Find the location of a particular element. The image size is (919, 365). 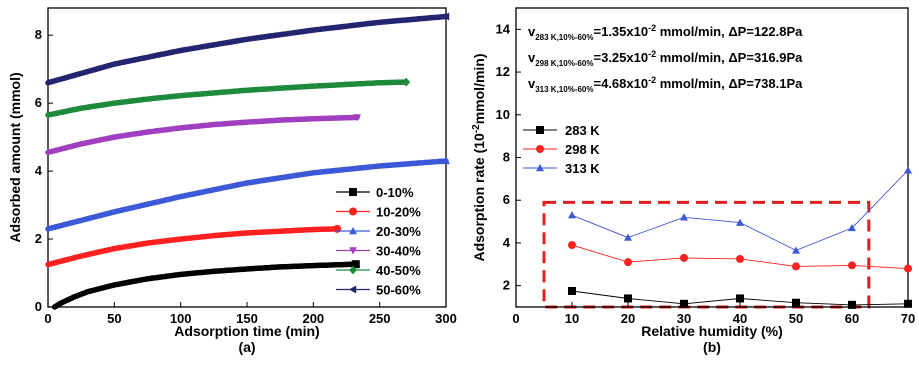

annotation-sub: 283 K,10%-60% is located at coordinates (564, 37).